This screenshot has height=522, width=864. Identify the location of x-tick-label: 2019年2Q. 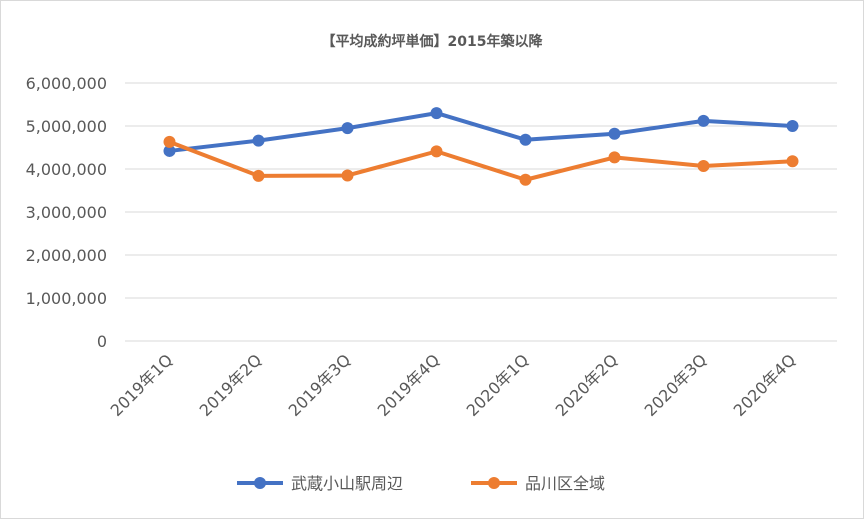
(231, 385).